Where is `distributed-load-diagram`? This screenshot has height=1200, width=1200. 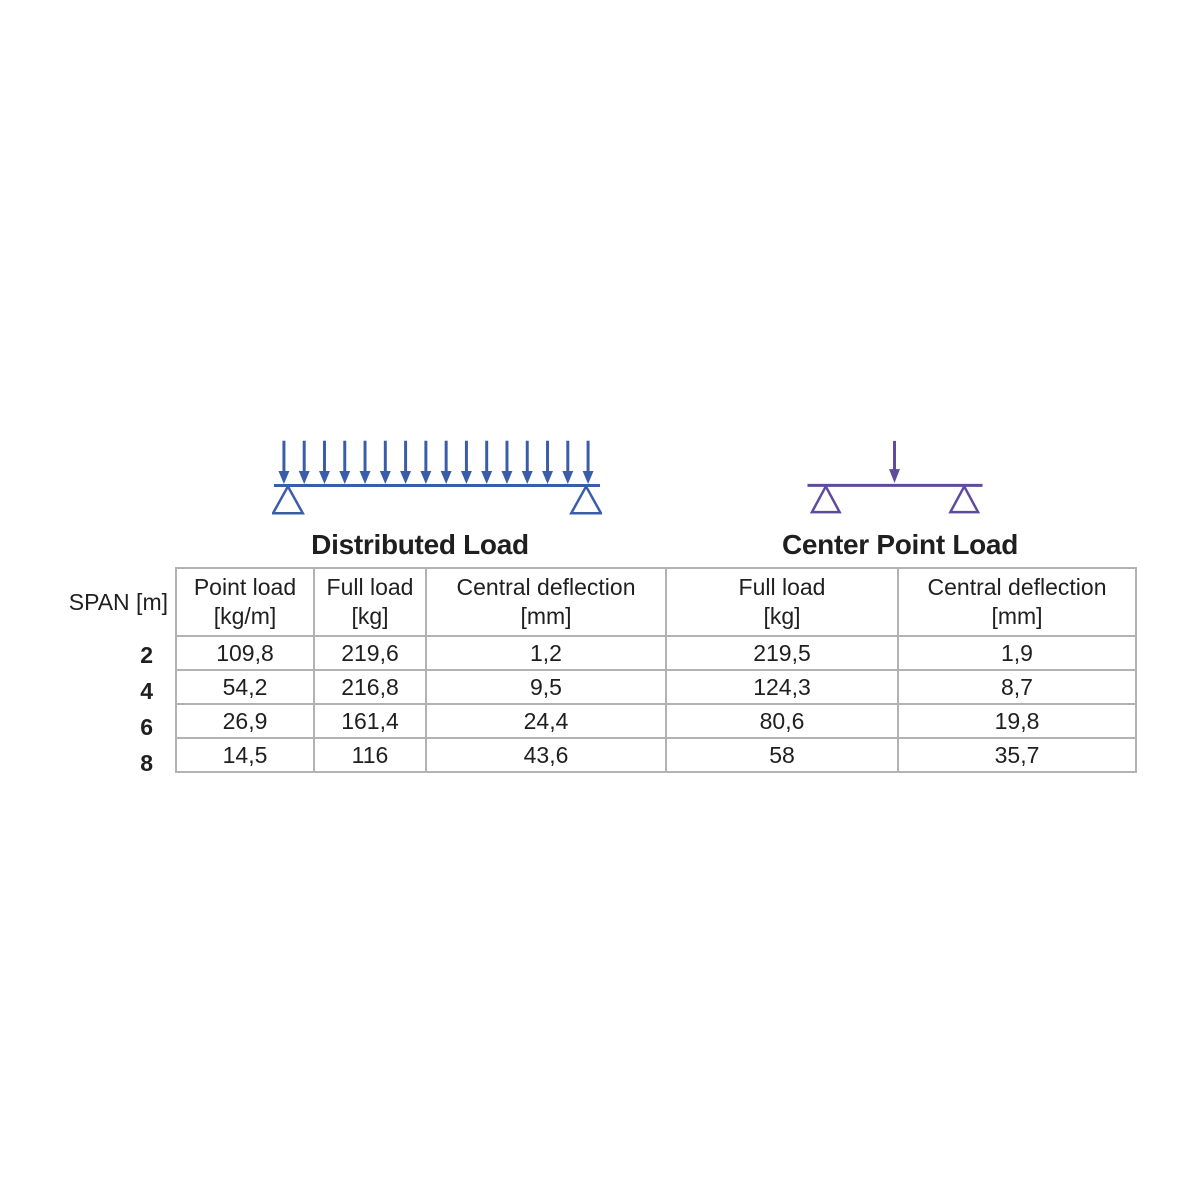
distributed-load-diagram is located at coordinates (437, 477).